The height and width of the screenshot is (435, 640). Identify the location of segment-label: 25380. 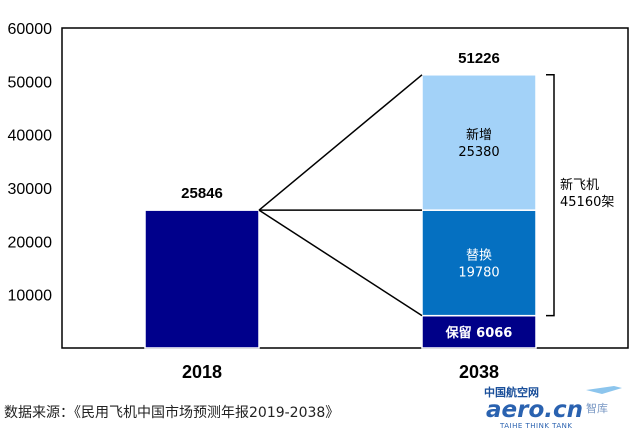
(478, 152).